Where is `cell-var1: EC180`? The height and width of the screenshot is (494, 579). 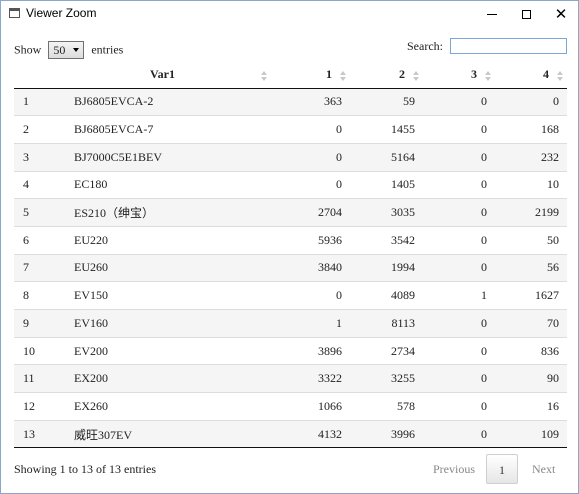 cell-var1: EC180 is located at coordinates (168, 184).